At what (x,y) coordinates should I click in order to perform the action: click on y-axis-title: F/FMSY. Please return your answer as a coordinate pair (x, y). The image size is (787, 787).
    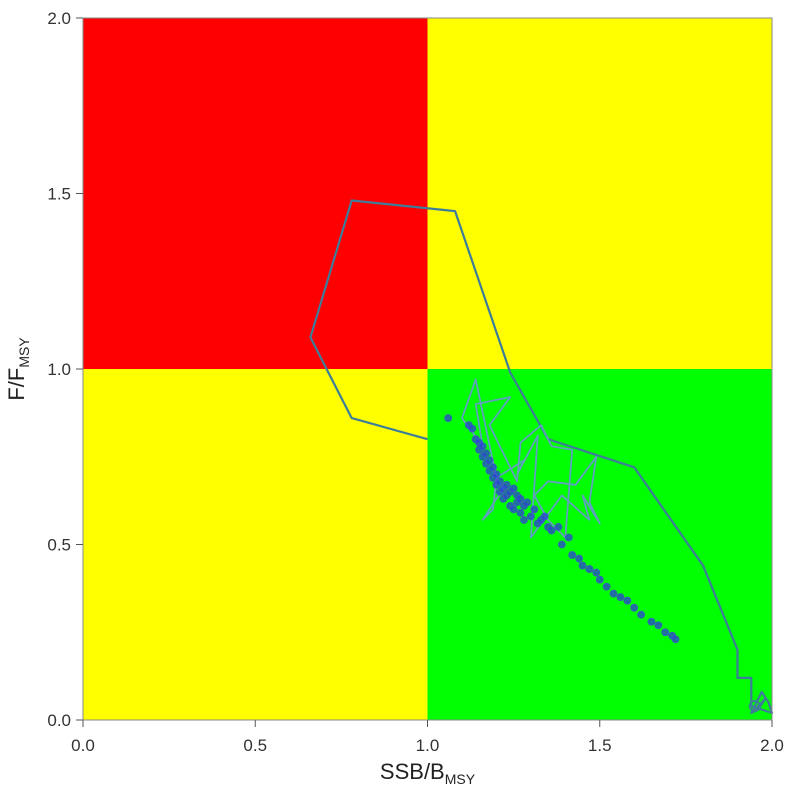
    Looking at the image, I should click on (18, 369).